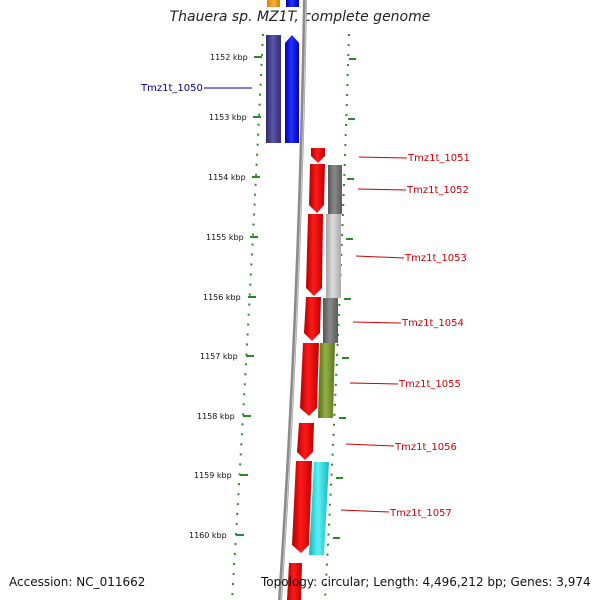 Image resolution: width=600 pixels, height=600 pixels. Describe the element at coordinates (438, 158) in the screenshot. I see `gene-label-1051: Tmz1t_1051` at that location.